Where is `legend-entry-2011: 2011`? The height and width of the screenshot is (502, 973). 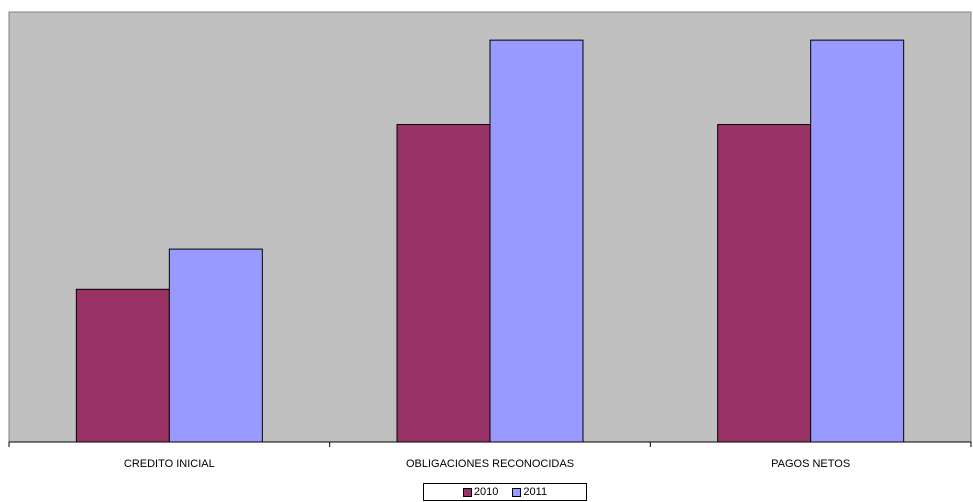 legend-entry-2011: 2011 is located at coordinates (529, 492).